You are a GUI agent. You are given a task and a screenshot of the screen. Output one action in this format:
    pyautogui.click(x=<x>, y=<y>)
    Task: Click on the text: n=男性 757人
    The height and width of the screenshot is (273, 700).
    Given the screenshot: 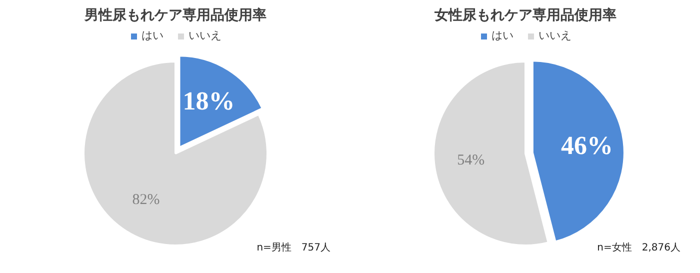 What is the action you would take?
    pyautogui.click(x=293, y=248)
    